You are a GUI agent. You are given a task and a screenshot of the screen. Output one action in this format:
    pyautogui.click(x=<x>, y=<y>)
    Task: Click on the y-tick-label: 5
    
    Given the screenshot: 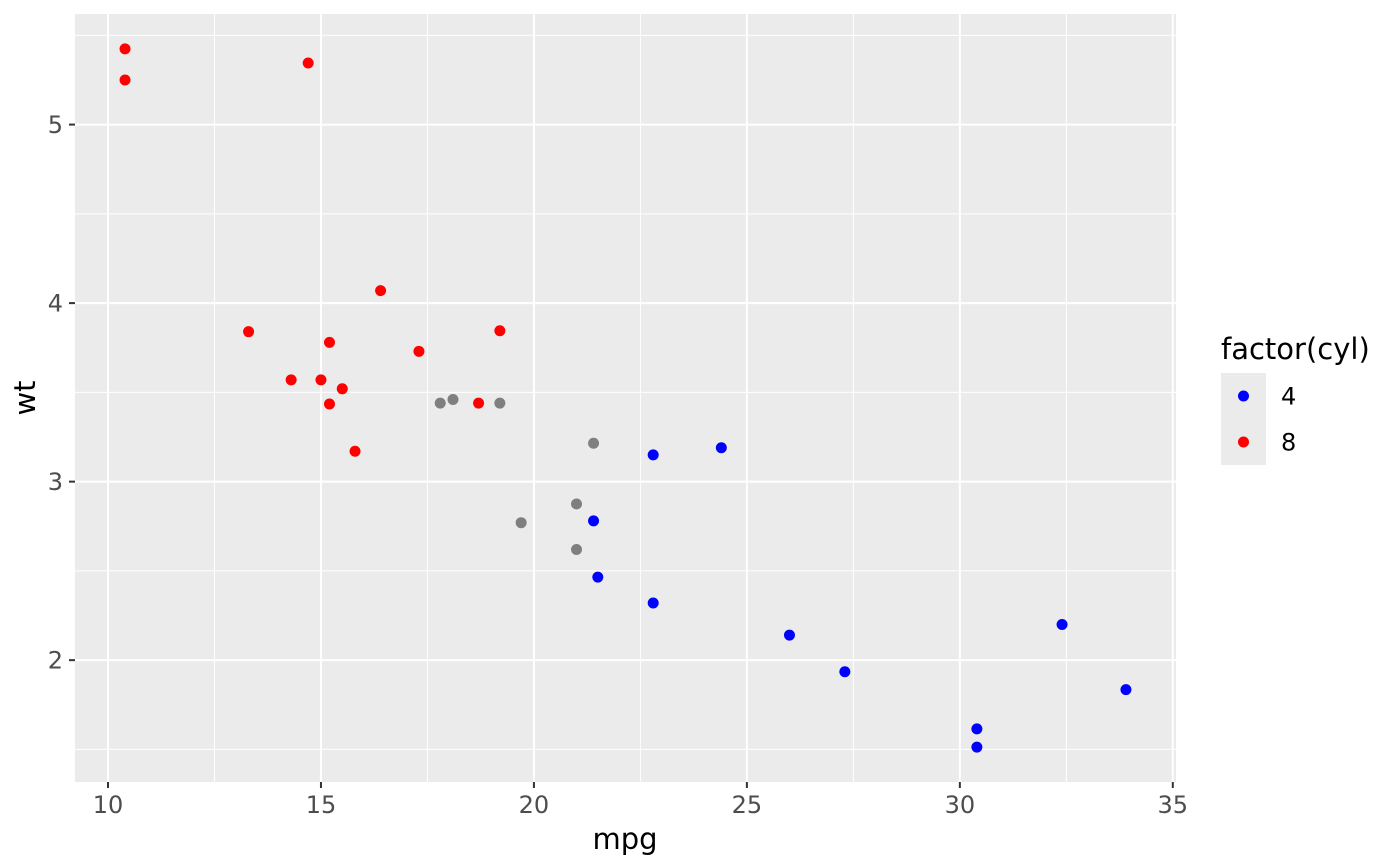 What is the action you would take?
    pyautogui.click(x=55, y=125)
    